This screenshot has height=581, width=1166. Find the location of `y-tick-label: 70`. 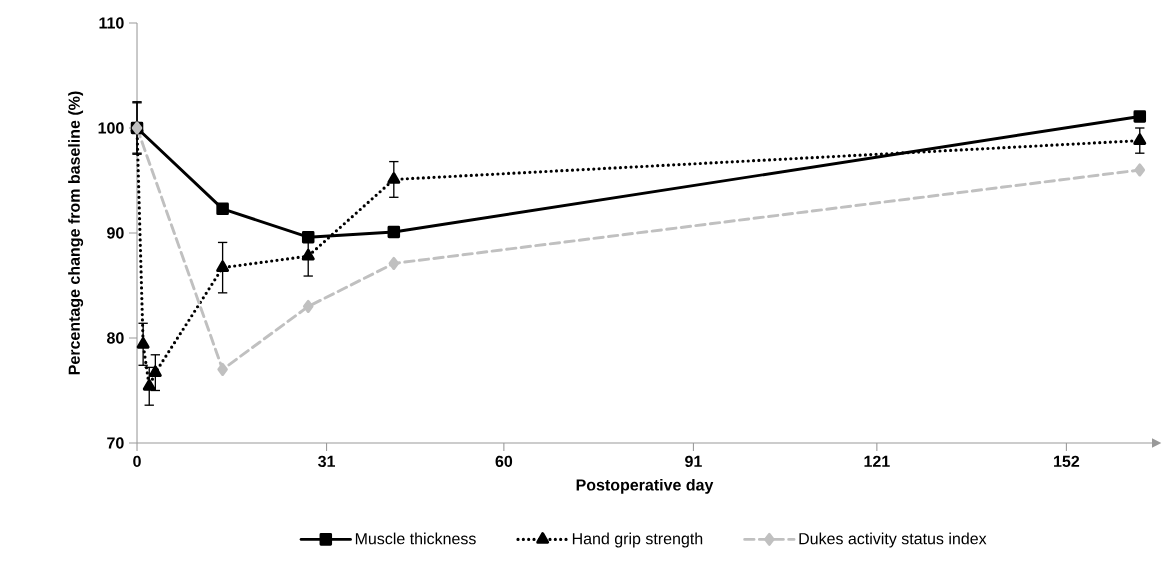

y-tick-label: 70 is located at coordinates (115, 443).